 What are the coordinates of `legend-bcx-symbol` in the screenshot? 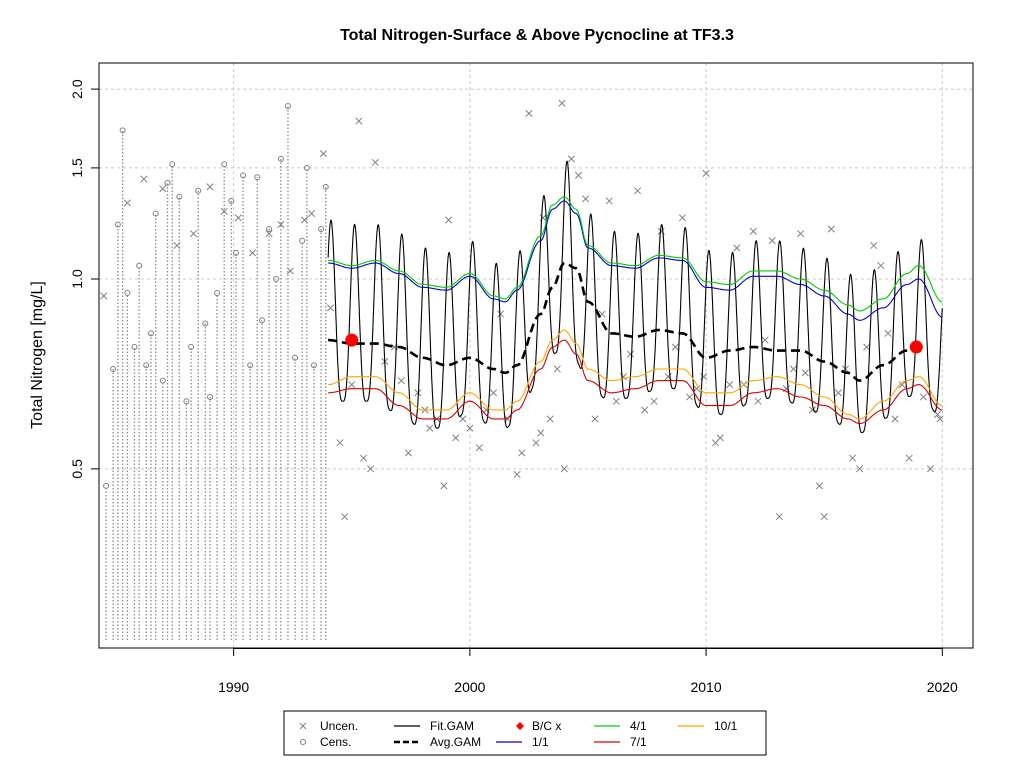 It's located at (520, 726).